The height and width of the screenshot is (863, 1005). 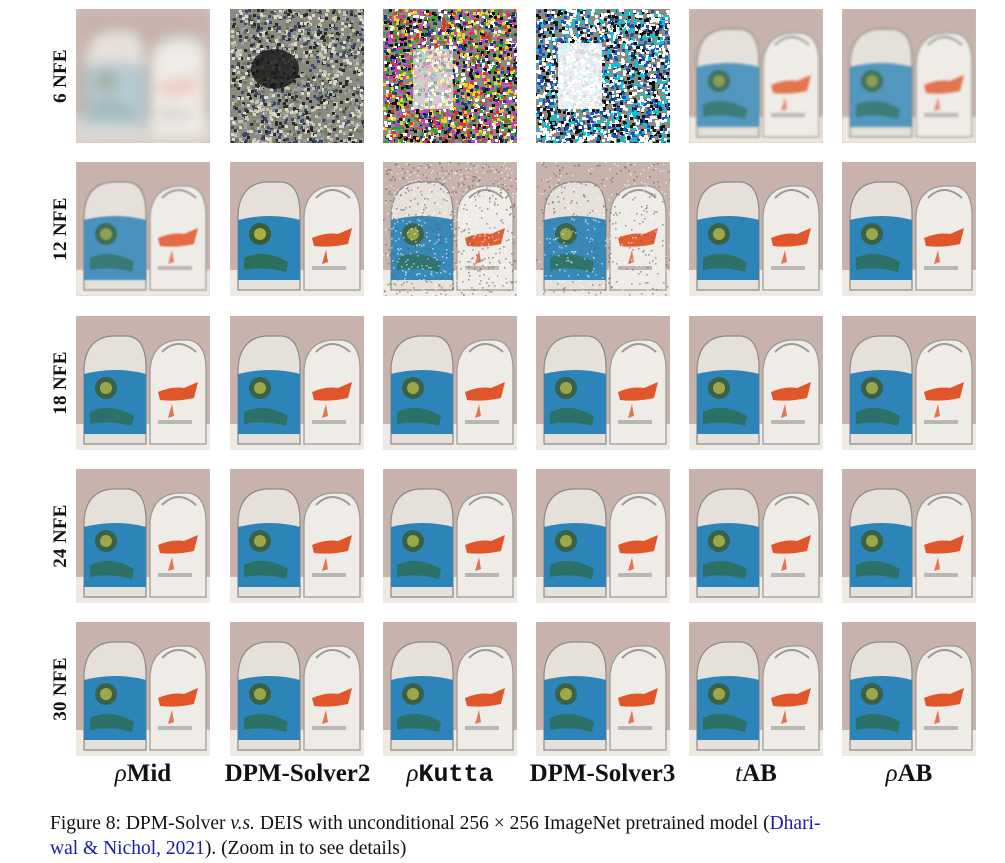 I want to click on col-label-rho-mid: ρ Mid, so click(x=143, y=774).